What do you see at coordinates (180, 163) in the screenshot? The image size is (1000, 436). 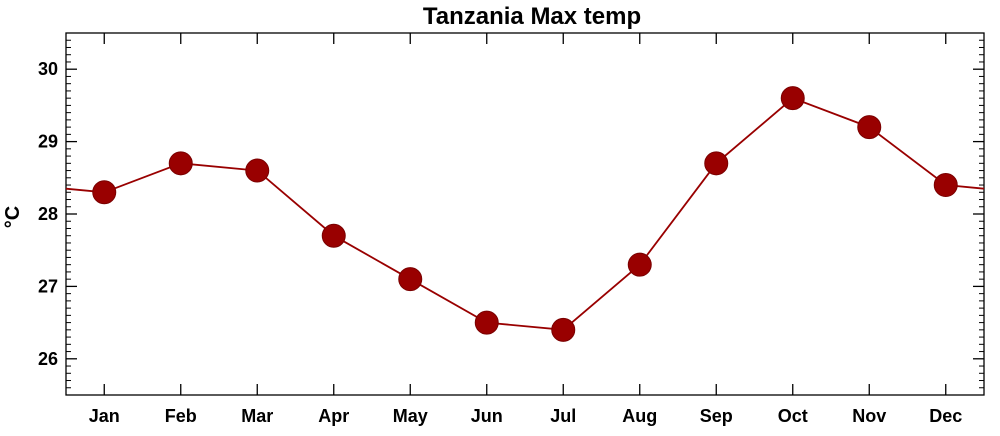 I see `data-point-feb` at bounding box center [180, 163].